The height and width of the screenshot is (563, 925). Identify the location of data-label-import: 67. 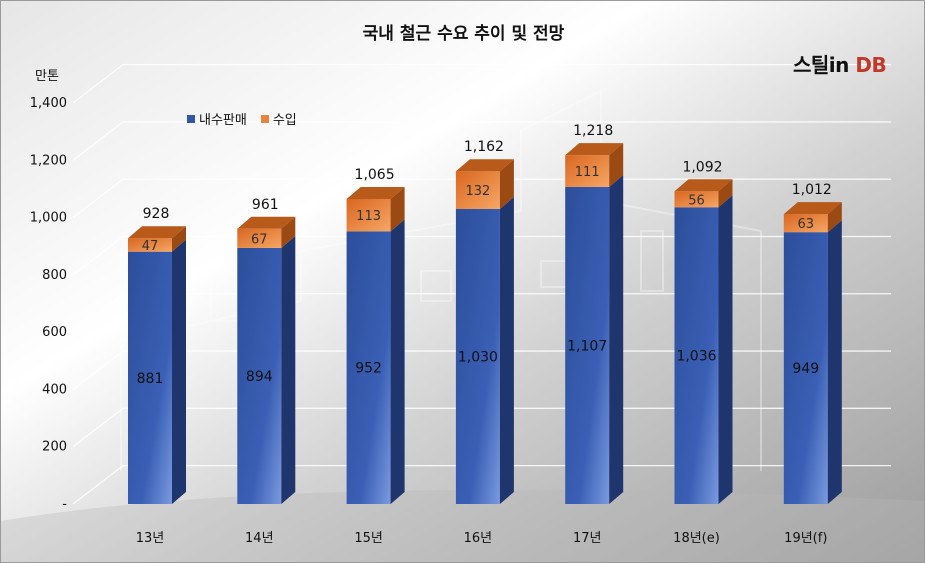
(259, 239).